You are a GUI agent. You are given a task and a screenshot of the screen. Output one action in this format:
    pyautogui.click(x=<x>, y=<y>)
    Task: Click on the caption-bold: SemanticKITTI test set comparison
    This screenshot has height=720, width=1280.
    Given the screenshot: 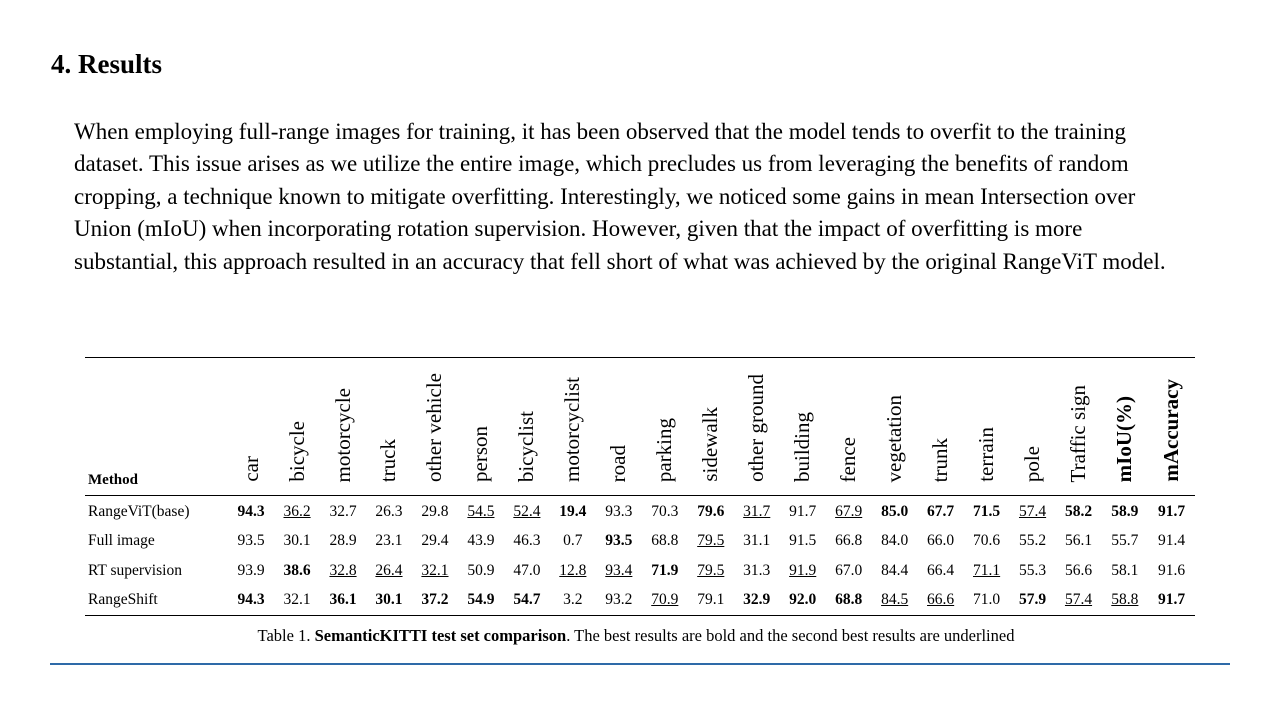 What is the action you would take?
    pyautogui.click(x=440, y=635)
    